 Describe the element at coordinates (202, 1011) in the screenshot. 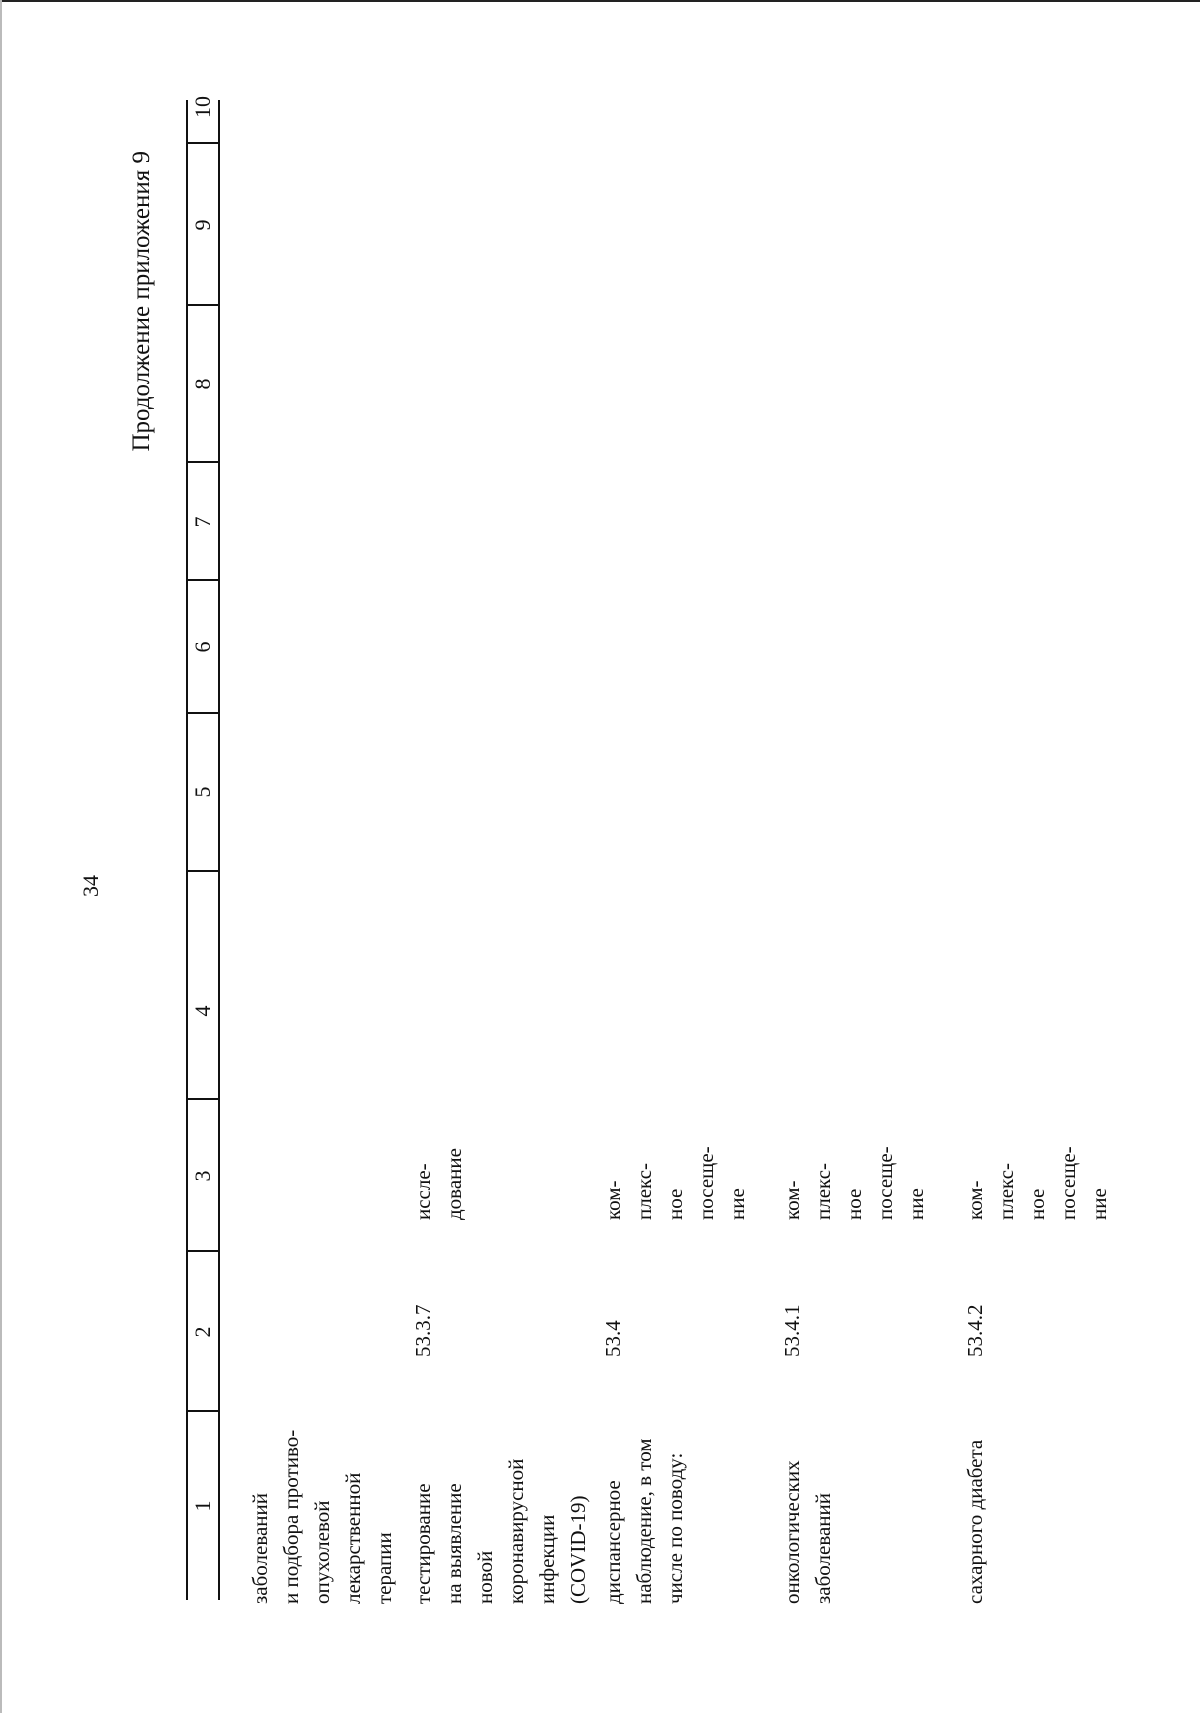

I see `column-number-4: 4` at that location.